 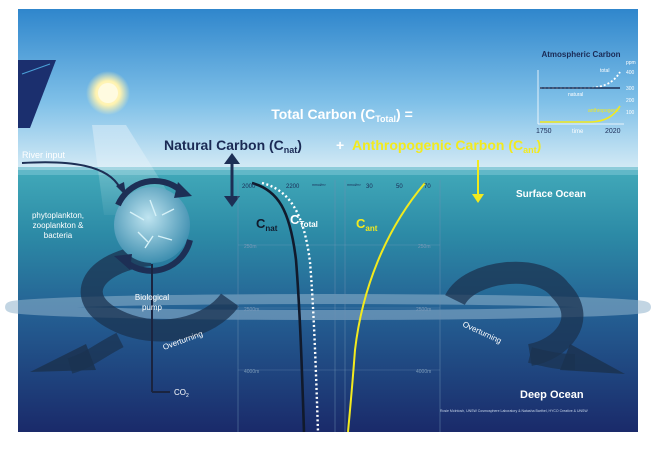 What do you see at coordinates (44, 155) in the screenshot?
I see `river-input-label: River input` at bounding box center [44, 155].